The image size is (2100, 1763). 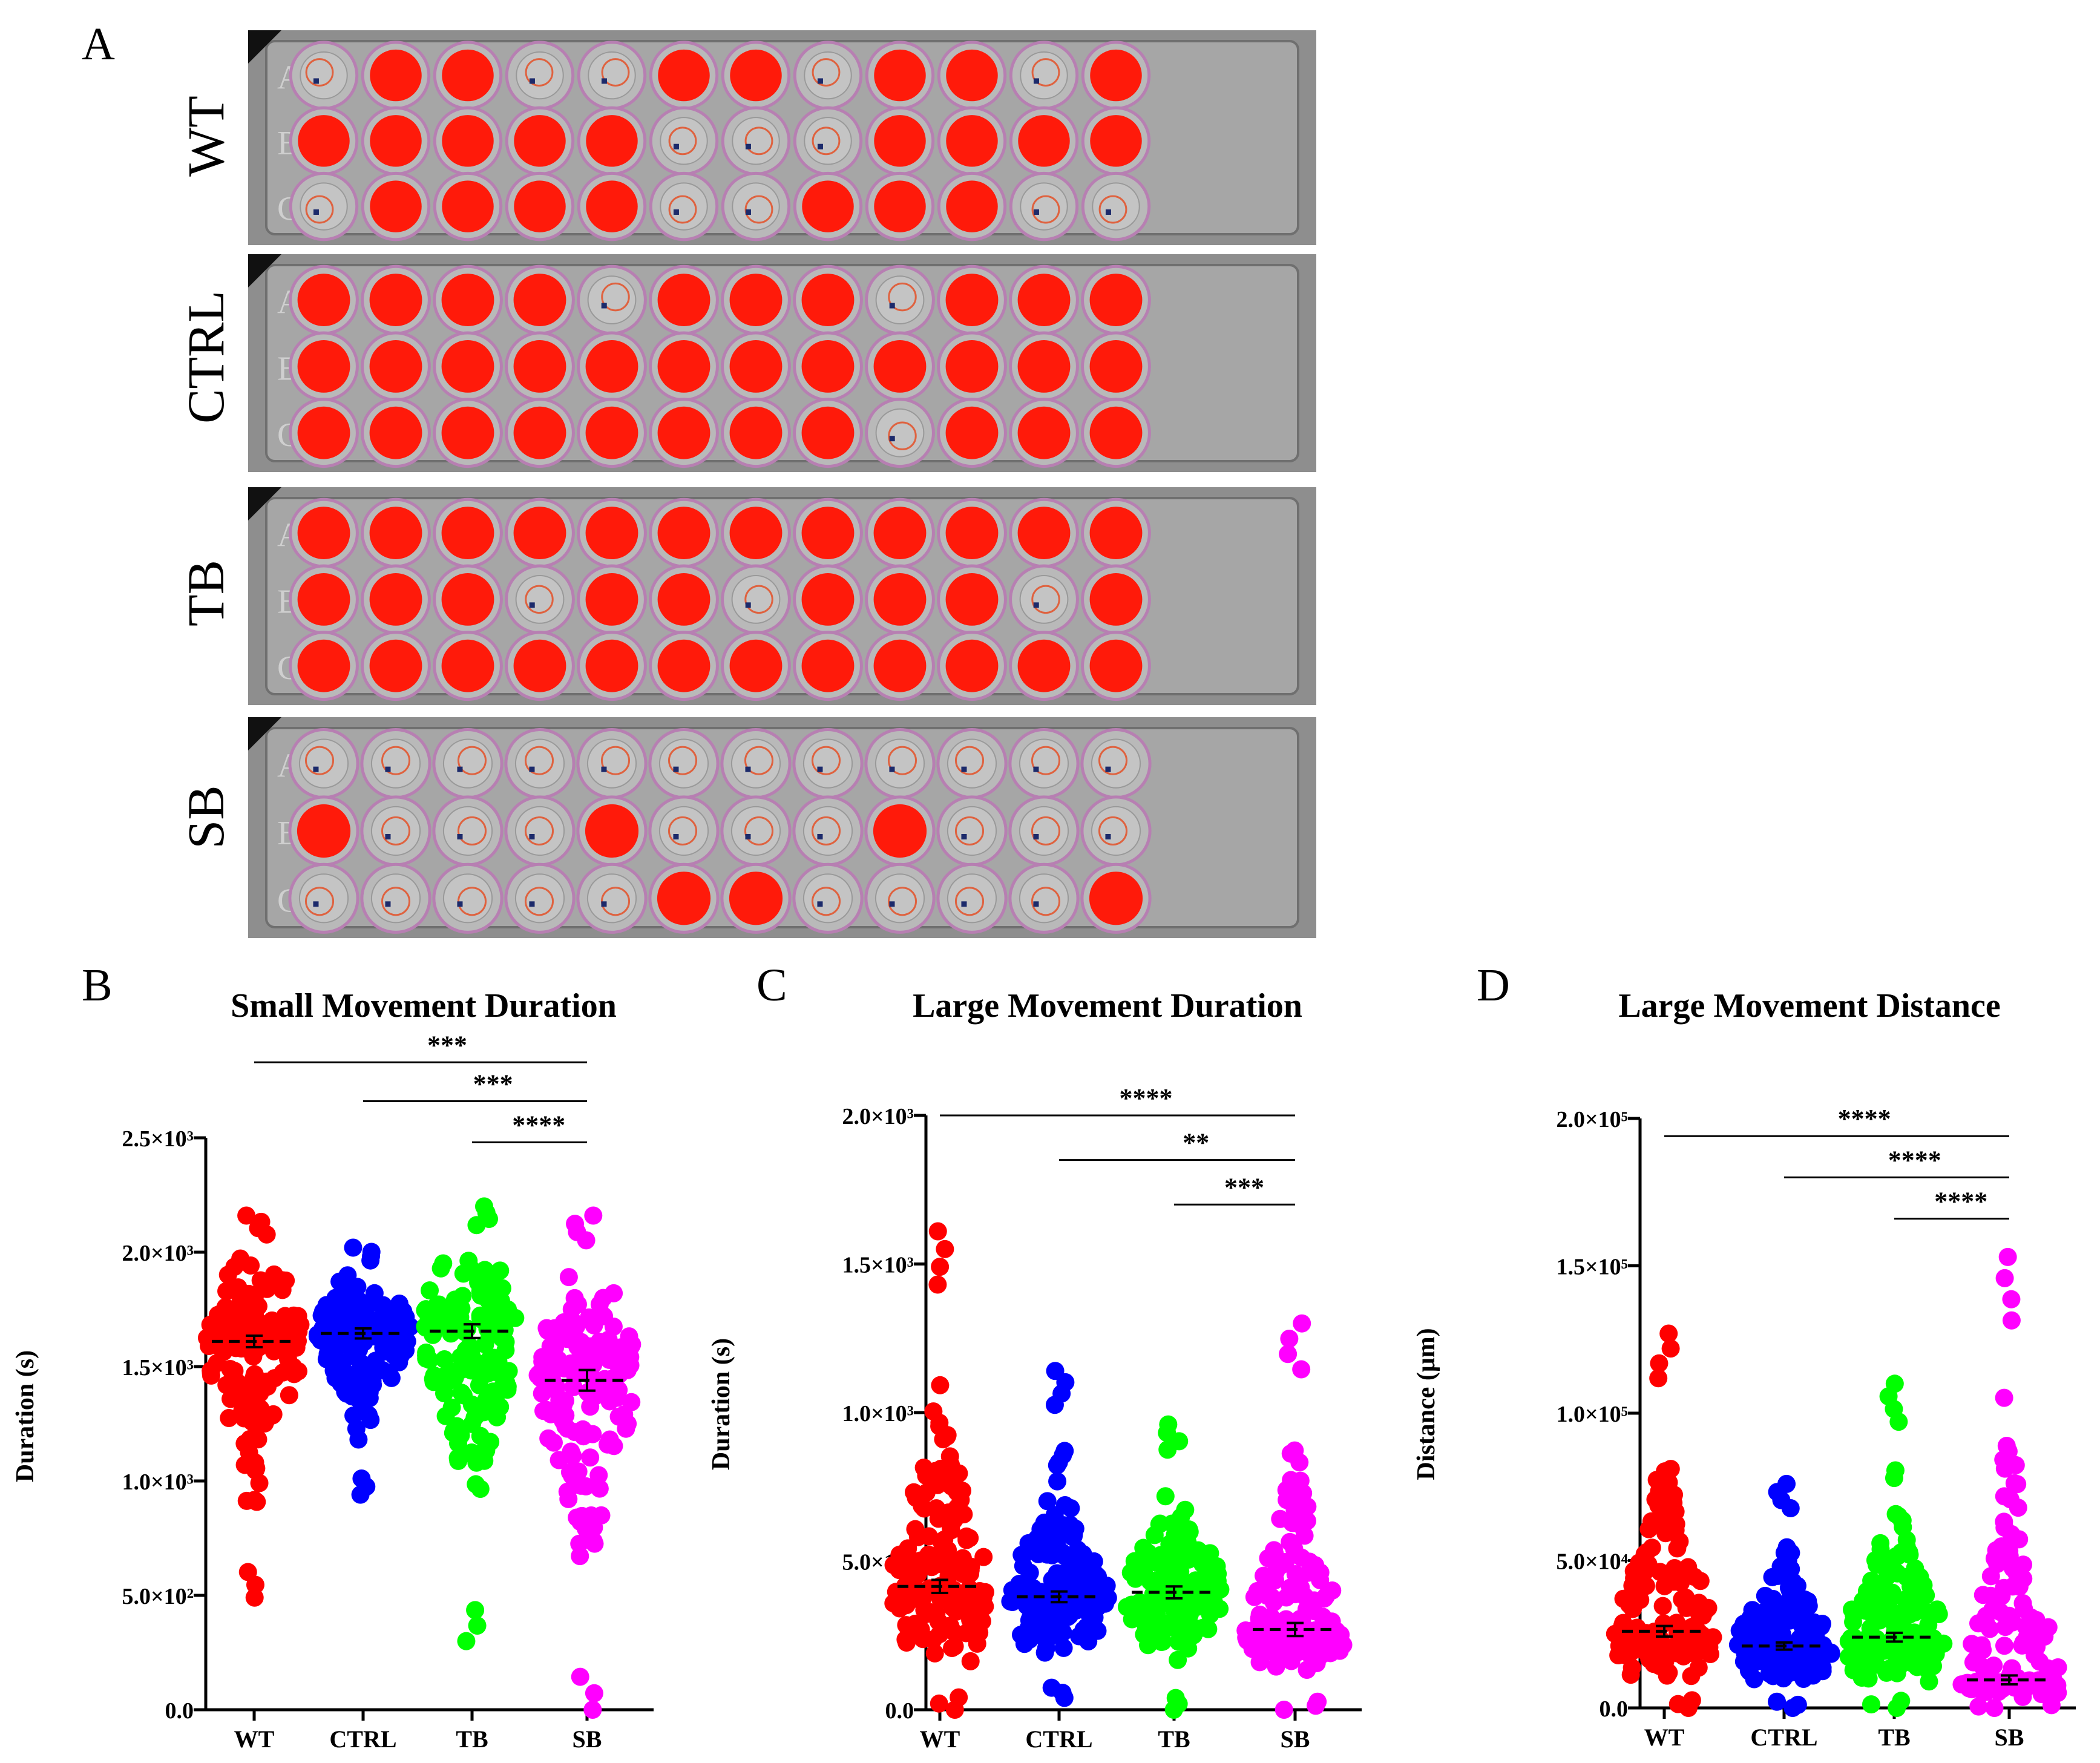 I want to click on plate-label-sb: SB, so click(x=206, y=817).